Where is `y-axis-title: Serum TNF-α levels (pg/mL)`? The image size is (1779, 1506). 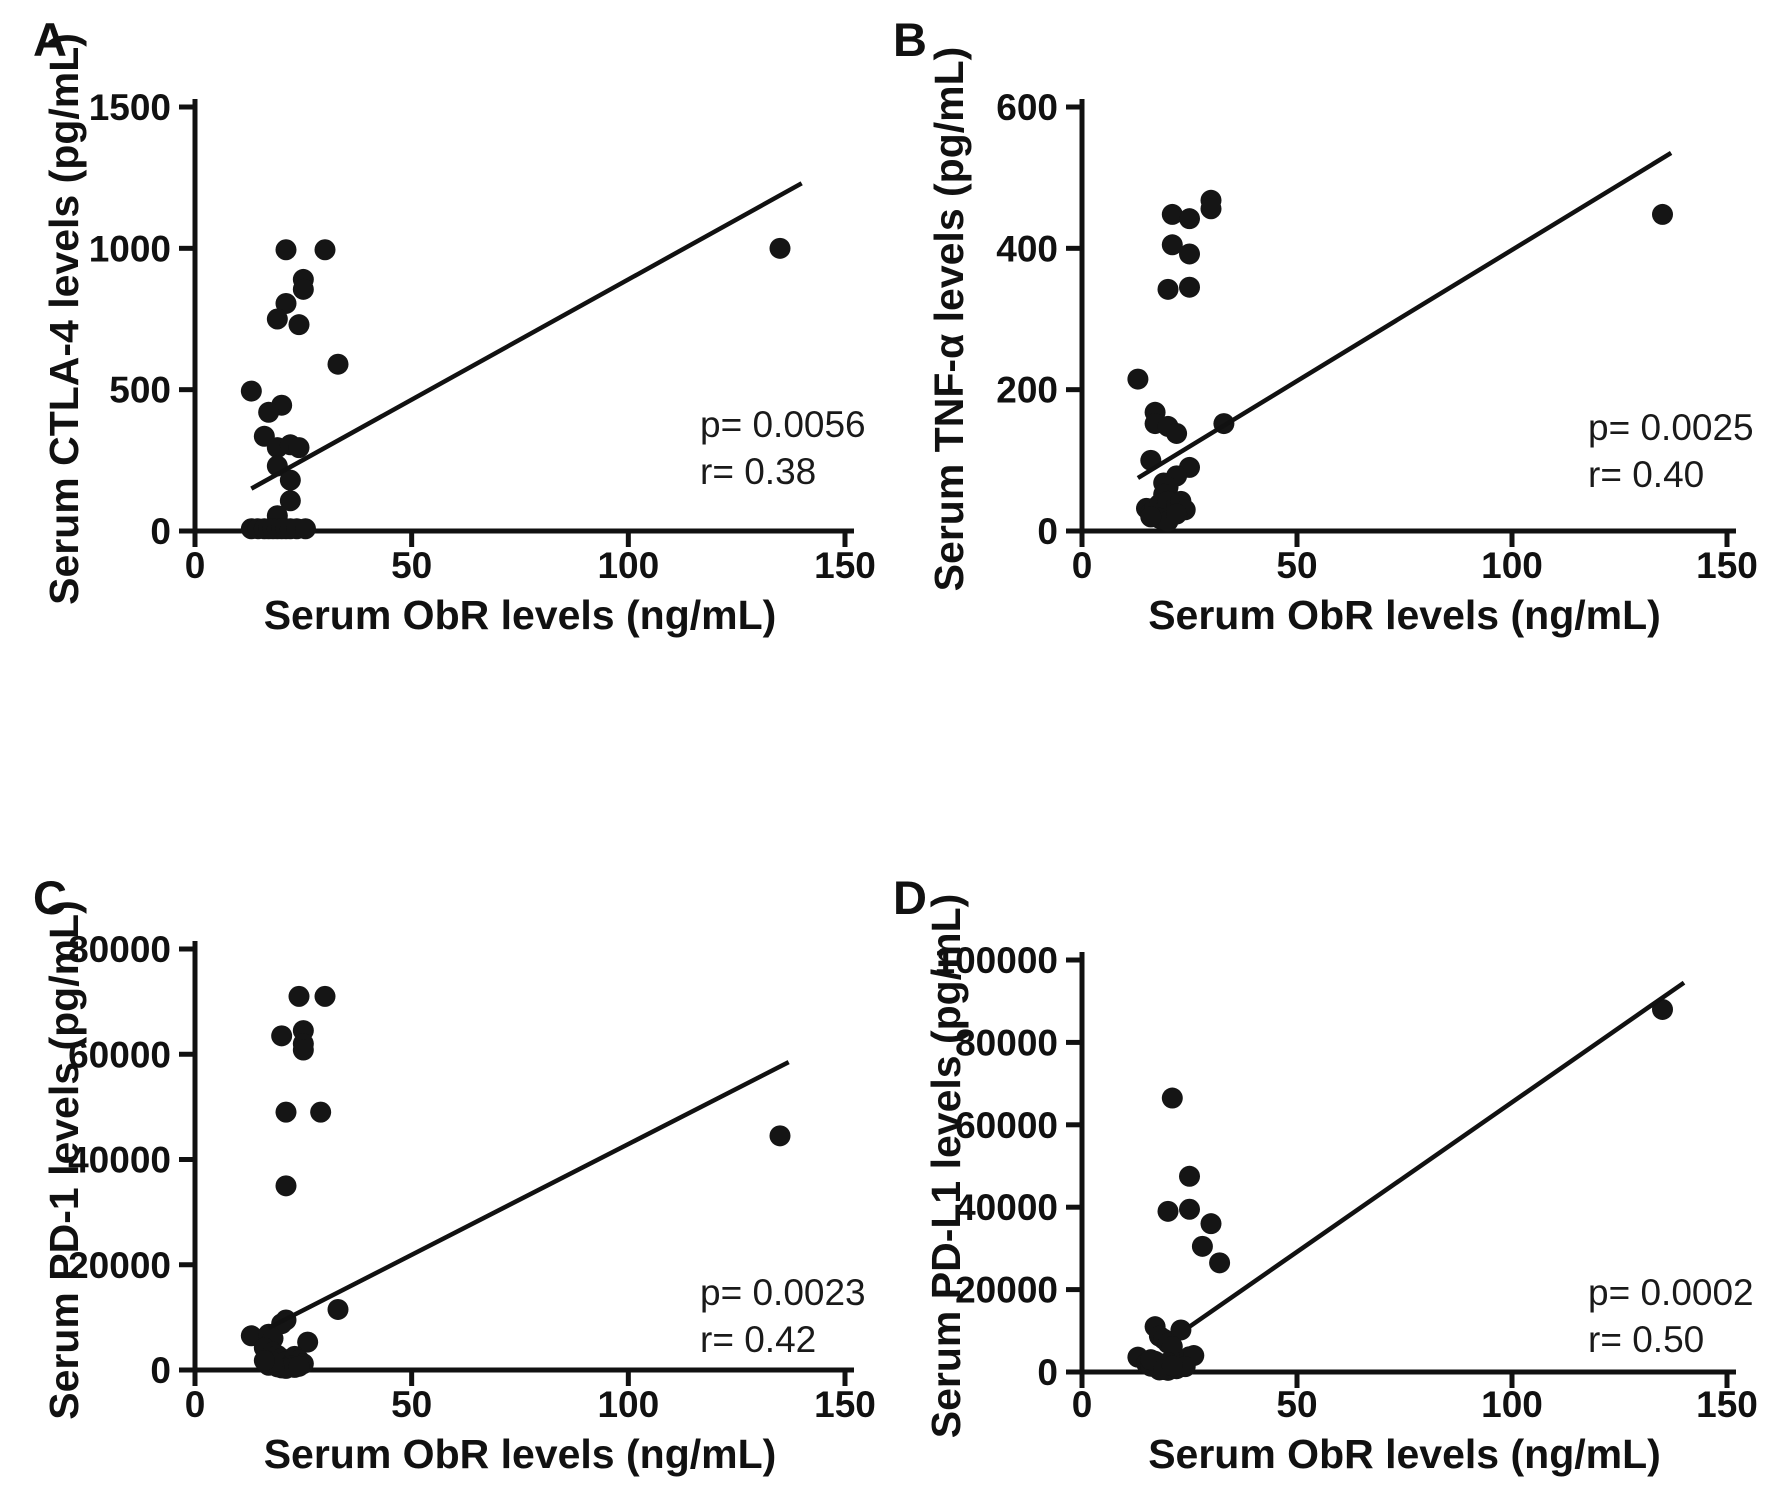
y-axis-title: Serum TNF-α levels (pg/mL) is located at coordinates (949, 319).